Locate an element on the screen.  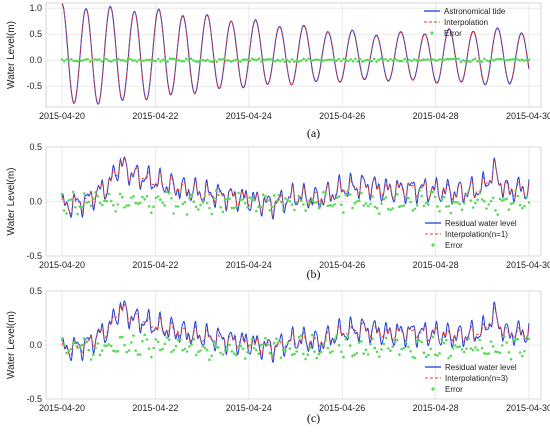
x-tick-label: 2015-04-28 is located at coordinates (436, 265).